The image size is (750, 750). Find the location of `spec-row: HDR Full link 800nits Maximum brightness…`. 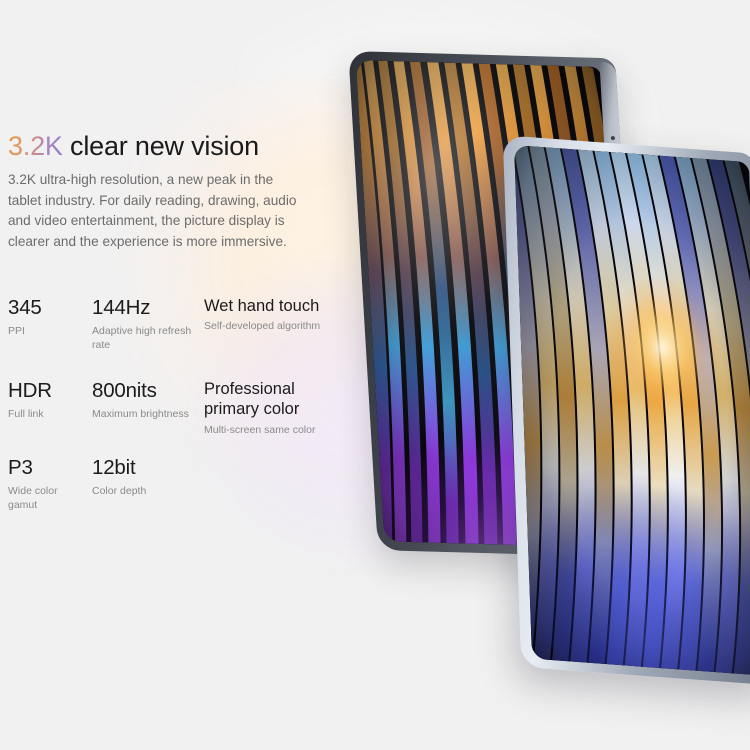

spec-row: HDR Full link 800nits Maximum brightness… is located at coordinates (180, 417).